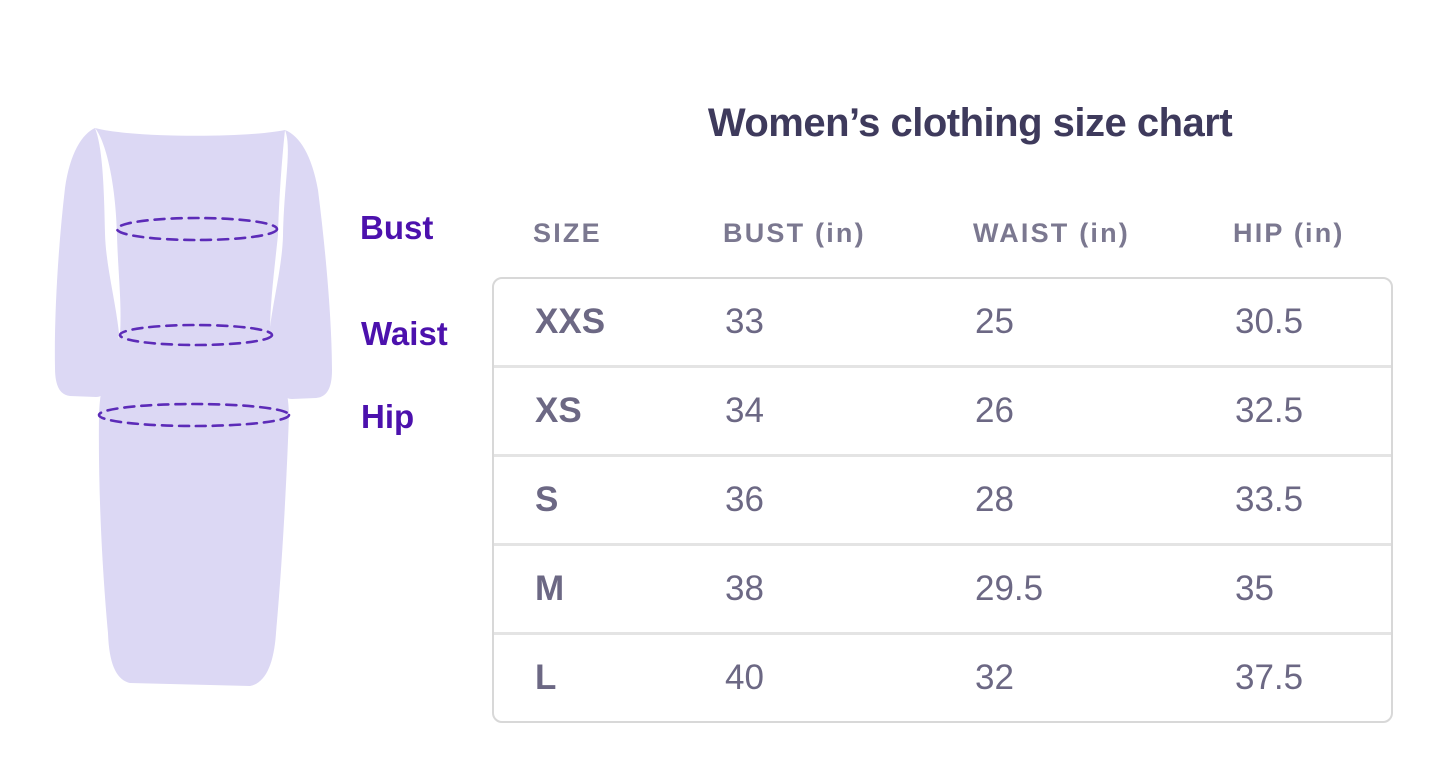  Describe the element at coordinates (744, 677) in the screenshot. I see `bust-cell: 40` at that location.